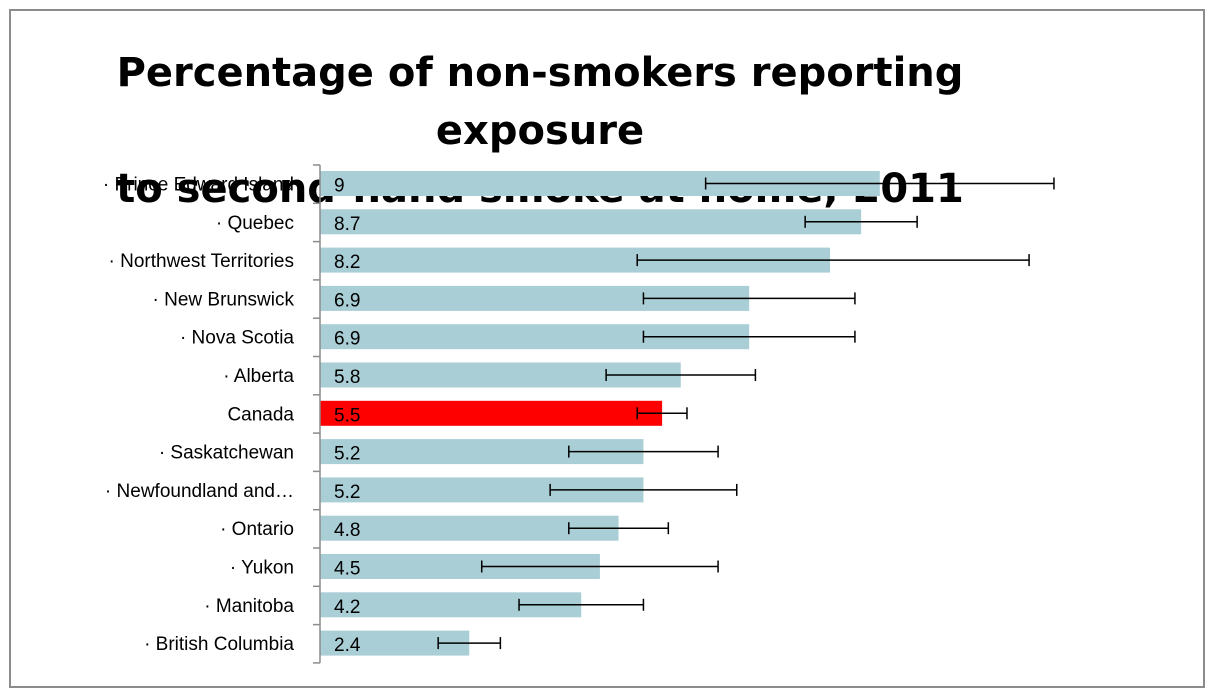 This screenshot has height=692, width=1209. Describe the element at coordinates (258, 376) in the screenshot. I see `category-label: · Alberta` at that location.